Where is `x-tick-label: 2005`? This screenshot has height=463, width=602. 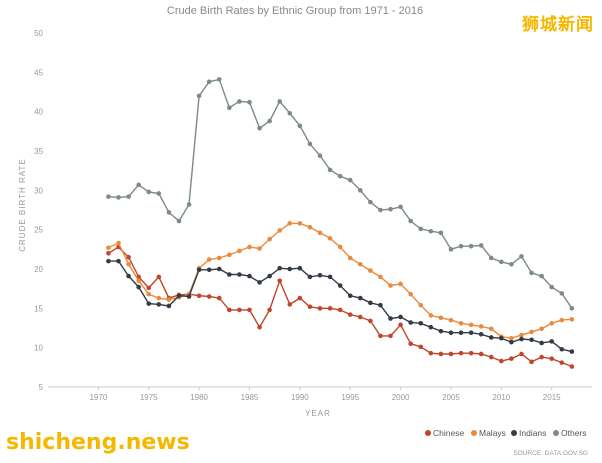 x-tick-label: 2005 is located at coordinates (451, 397).